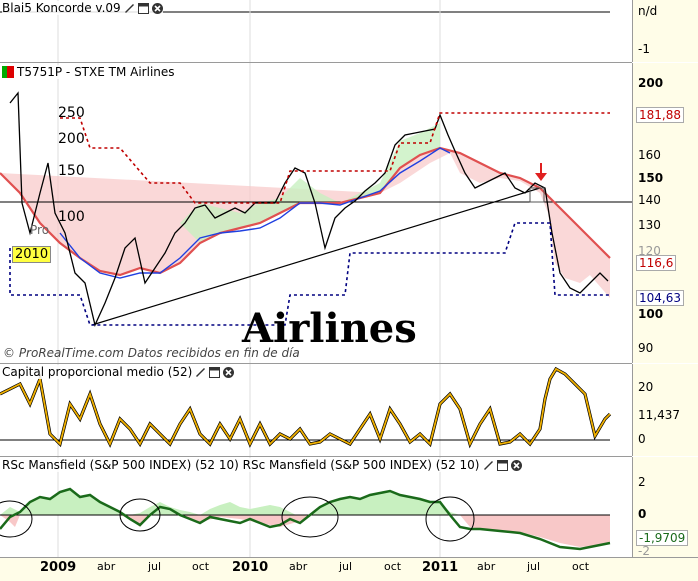 The height and width of the screenshot is (581, 698). I want to click on x-axis, so click(349, 569).